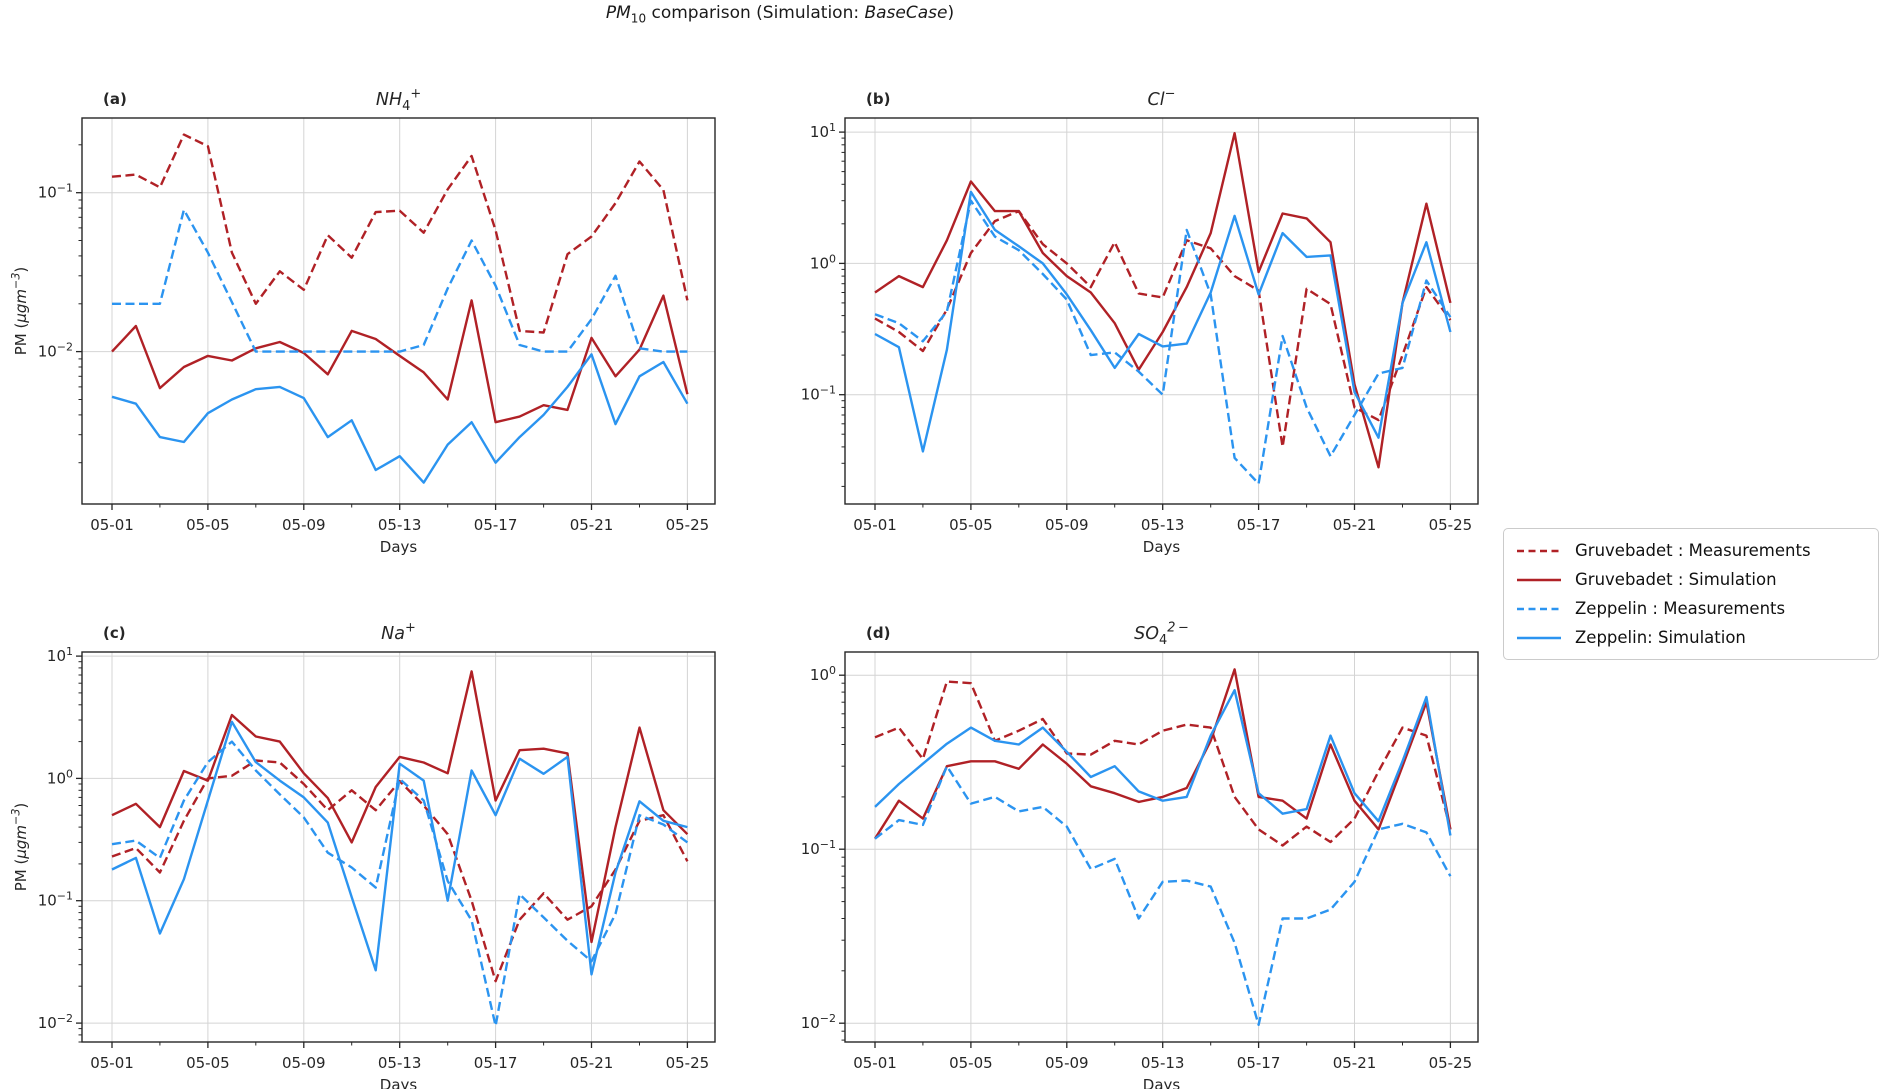 This screenshot has height=1089, width=1894. What do you see at coordinates (1161, 634) in the screenshot?
I see `subplot-title: SO42 −` at bounding box center [1161, 634].